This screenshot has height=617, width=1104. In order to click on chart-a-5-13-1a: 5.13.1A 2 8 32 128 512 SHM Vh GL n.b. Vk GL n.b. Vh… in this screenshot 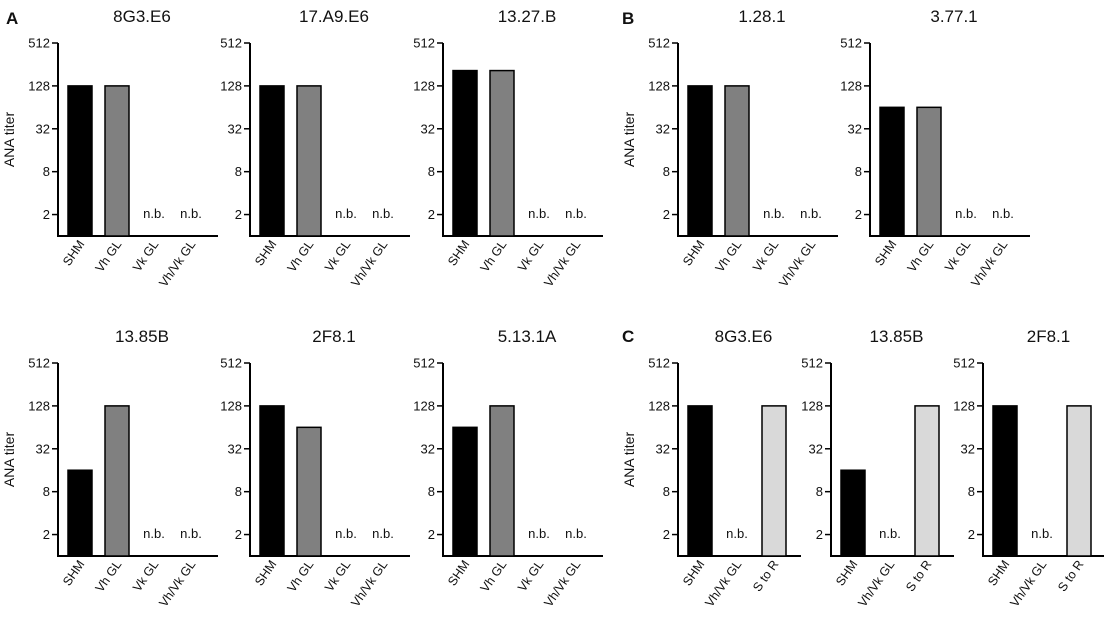, I will do `click(508, 468)`.